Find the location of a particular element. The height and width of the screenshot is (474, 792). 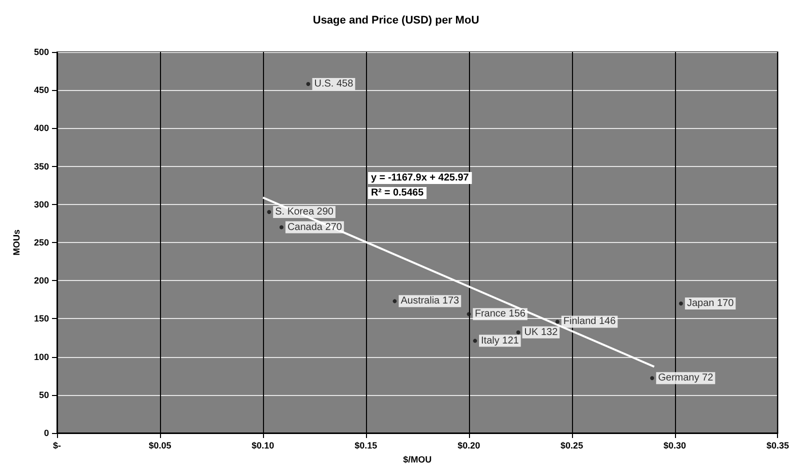

y-tick-label: 450 is located at coordinates (41, 90).